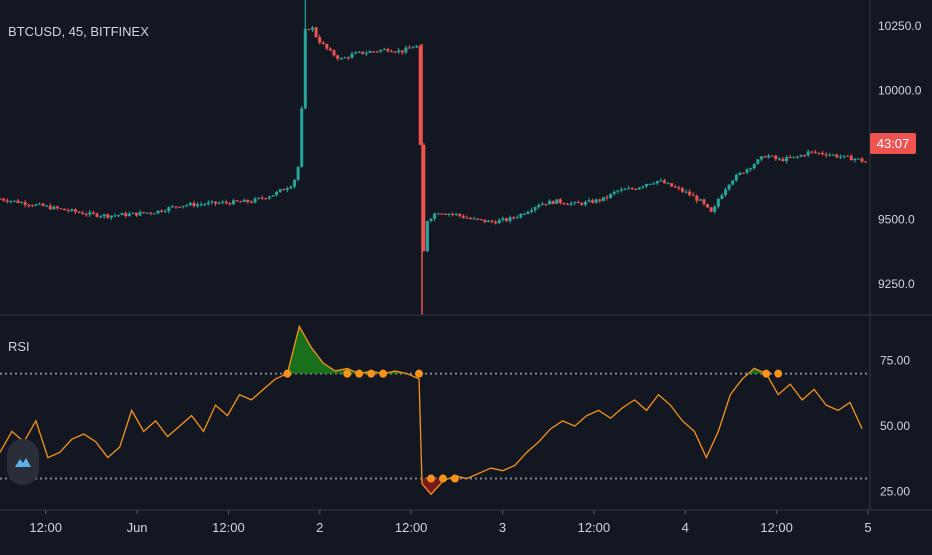 The width and height of the screenshot is (932, 555). I want to click on rsi-title: RSI, so click(19, 346).